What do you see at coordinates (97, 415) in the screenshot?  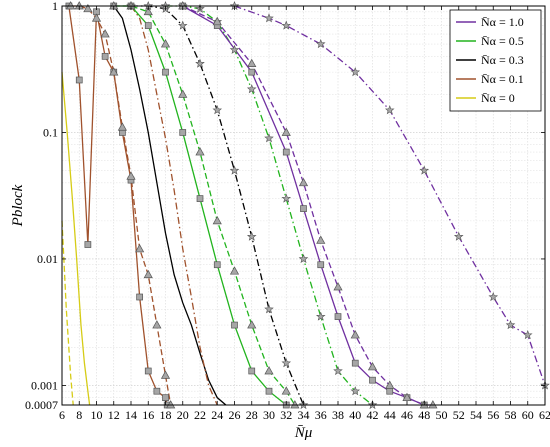 I see `x-tick-label: 10` at bounding box center [97, 415].